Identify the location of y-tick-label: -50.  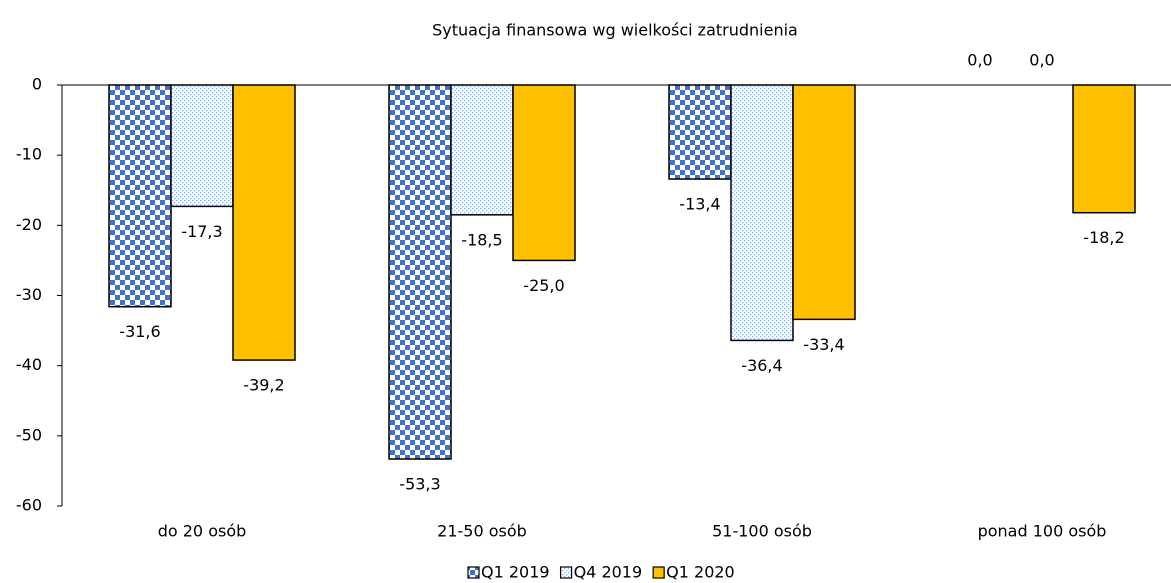
(29, 434).